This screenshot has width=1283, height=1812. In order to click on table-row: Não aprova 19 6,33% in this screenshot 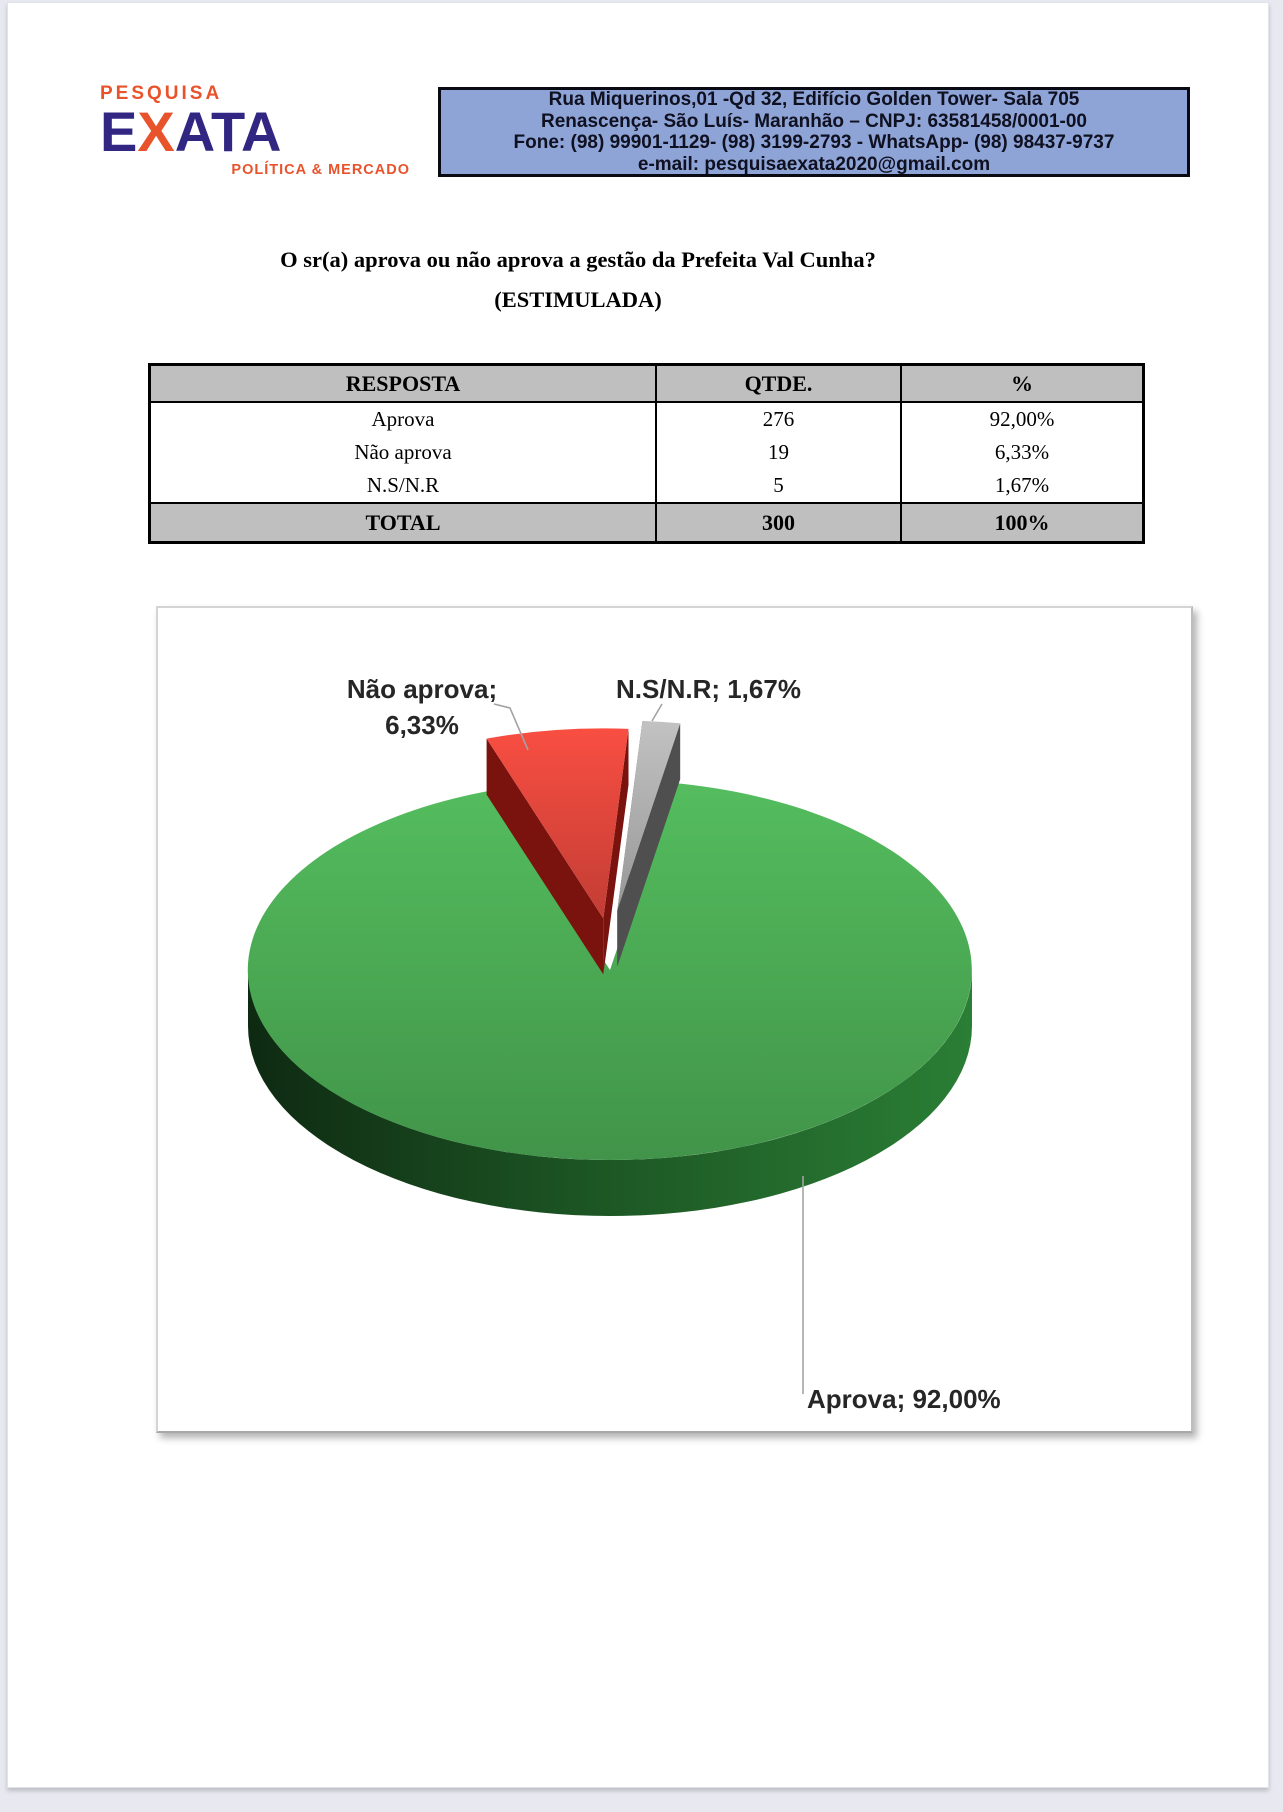, I will do `click(646, 452)`.